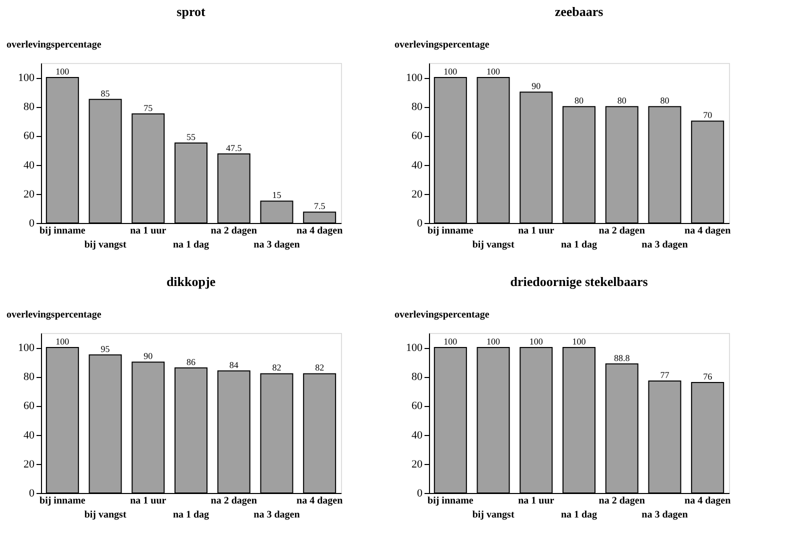 This screenshot has height=555, width=792. I want to click on chart-title: driedoornige stekelbaars, so click(579, 281).